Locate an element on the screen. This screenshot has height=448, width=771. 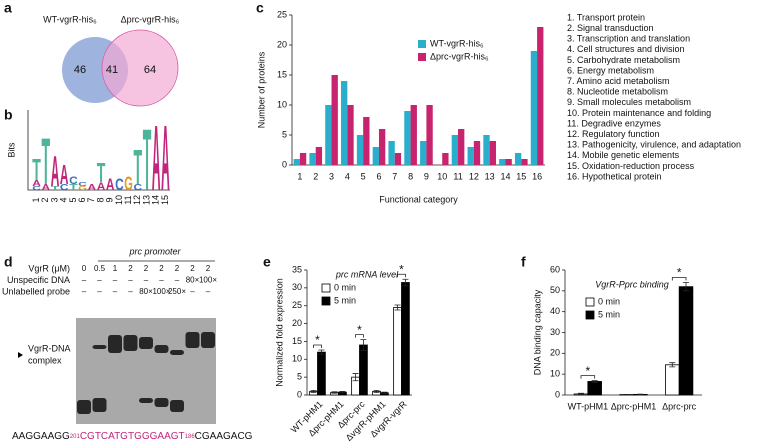
y-tick-label: 15 is located at coordinates (297, 341).